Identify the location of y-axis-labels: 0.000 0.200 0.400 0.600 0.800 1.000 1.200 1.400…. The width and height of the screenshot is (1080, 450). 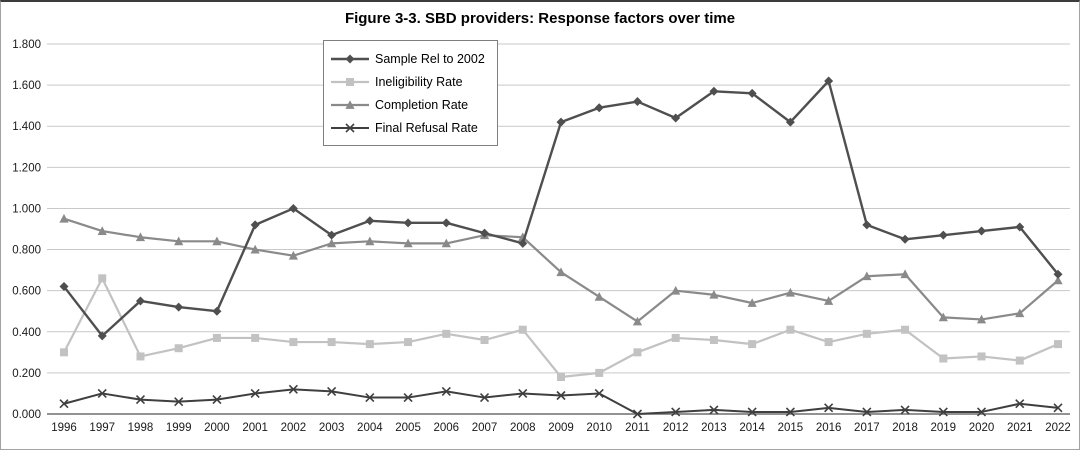
(26, 230).